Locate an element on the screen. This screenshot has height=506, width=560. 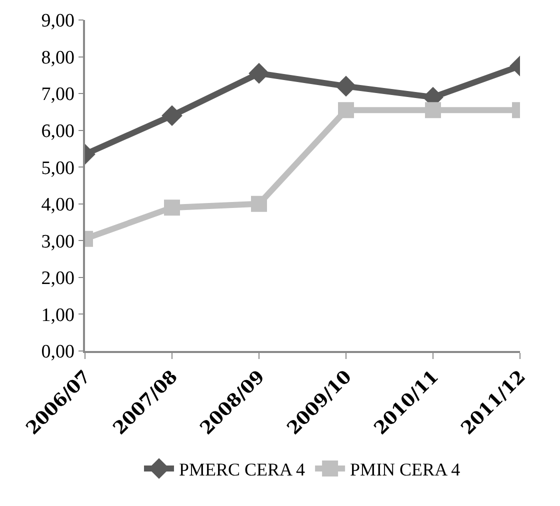
y-tick-label: 0,00 is located at coordinates (57, 352).